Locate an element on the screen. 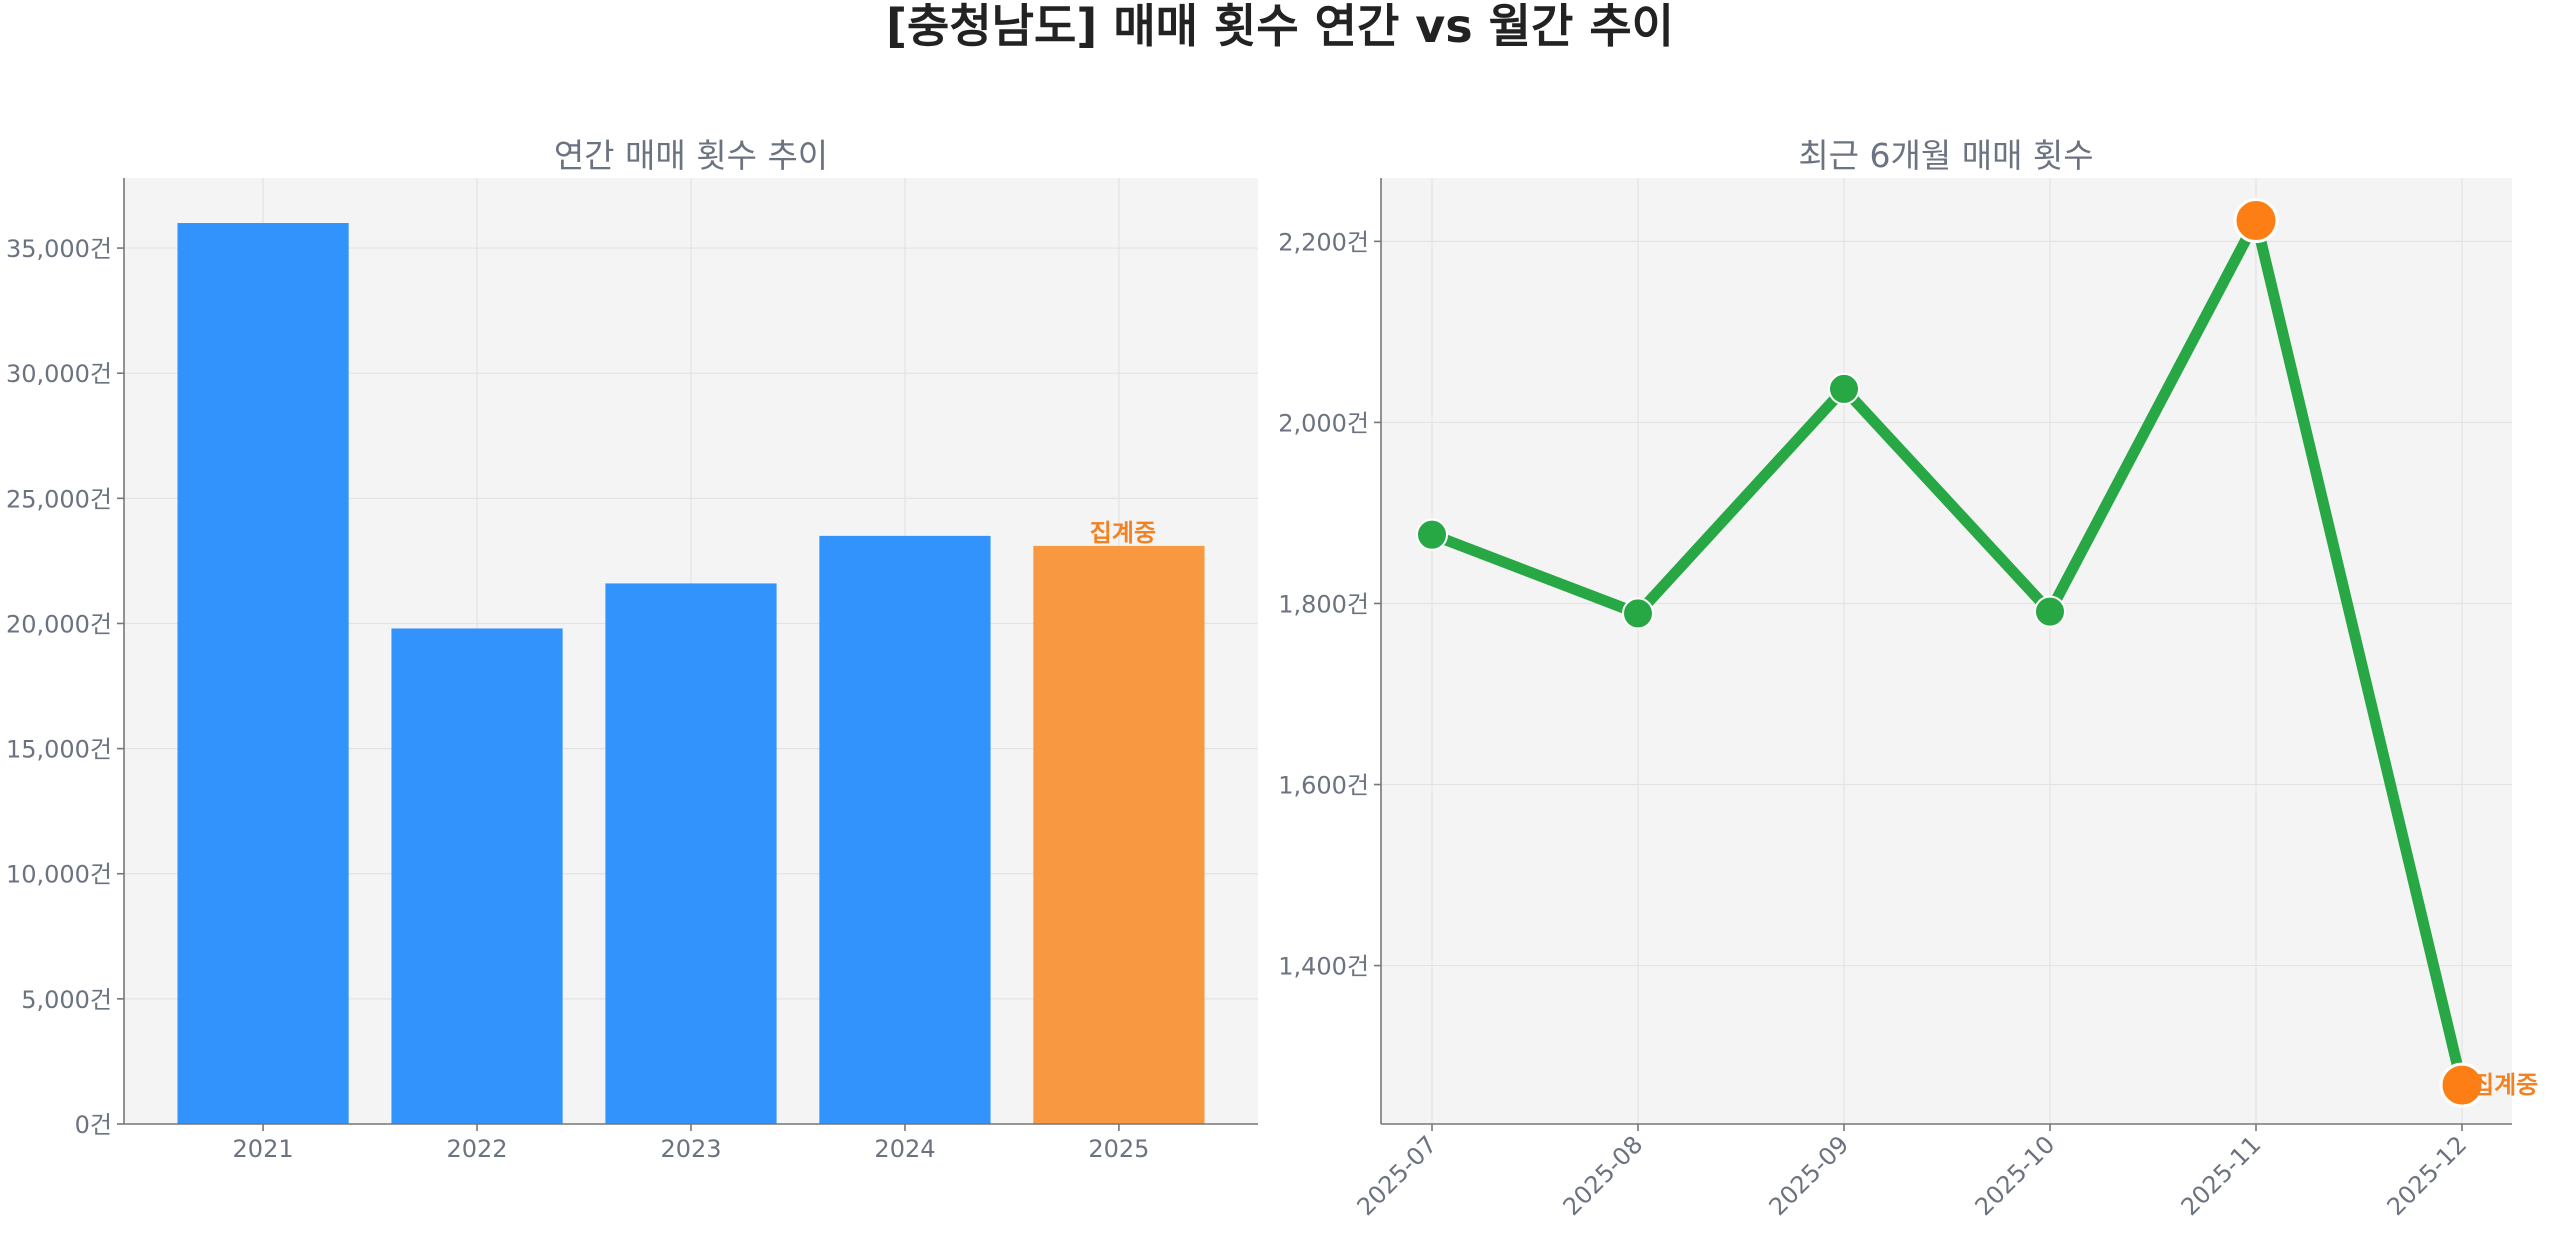  bar-x-tick-label: 2022 is located at coordinates (476, 1149).